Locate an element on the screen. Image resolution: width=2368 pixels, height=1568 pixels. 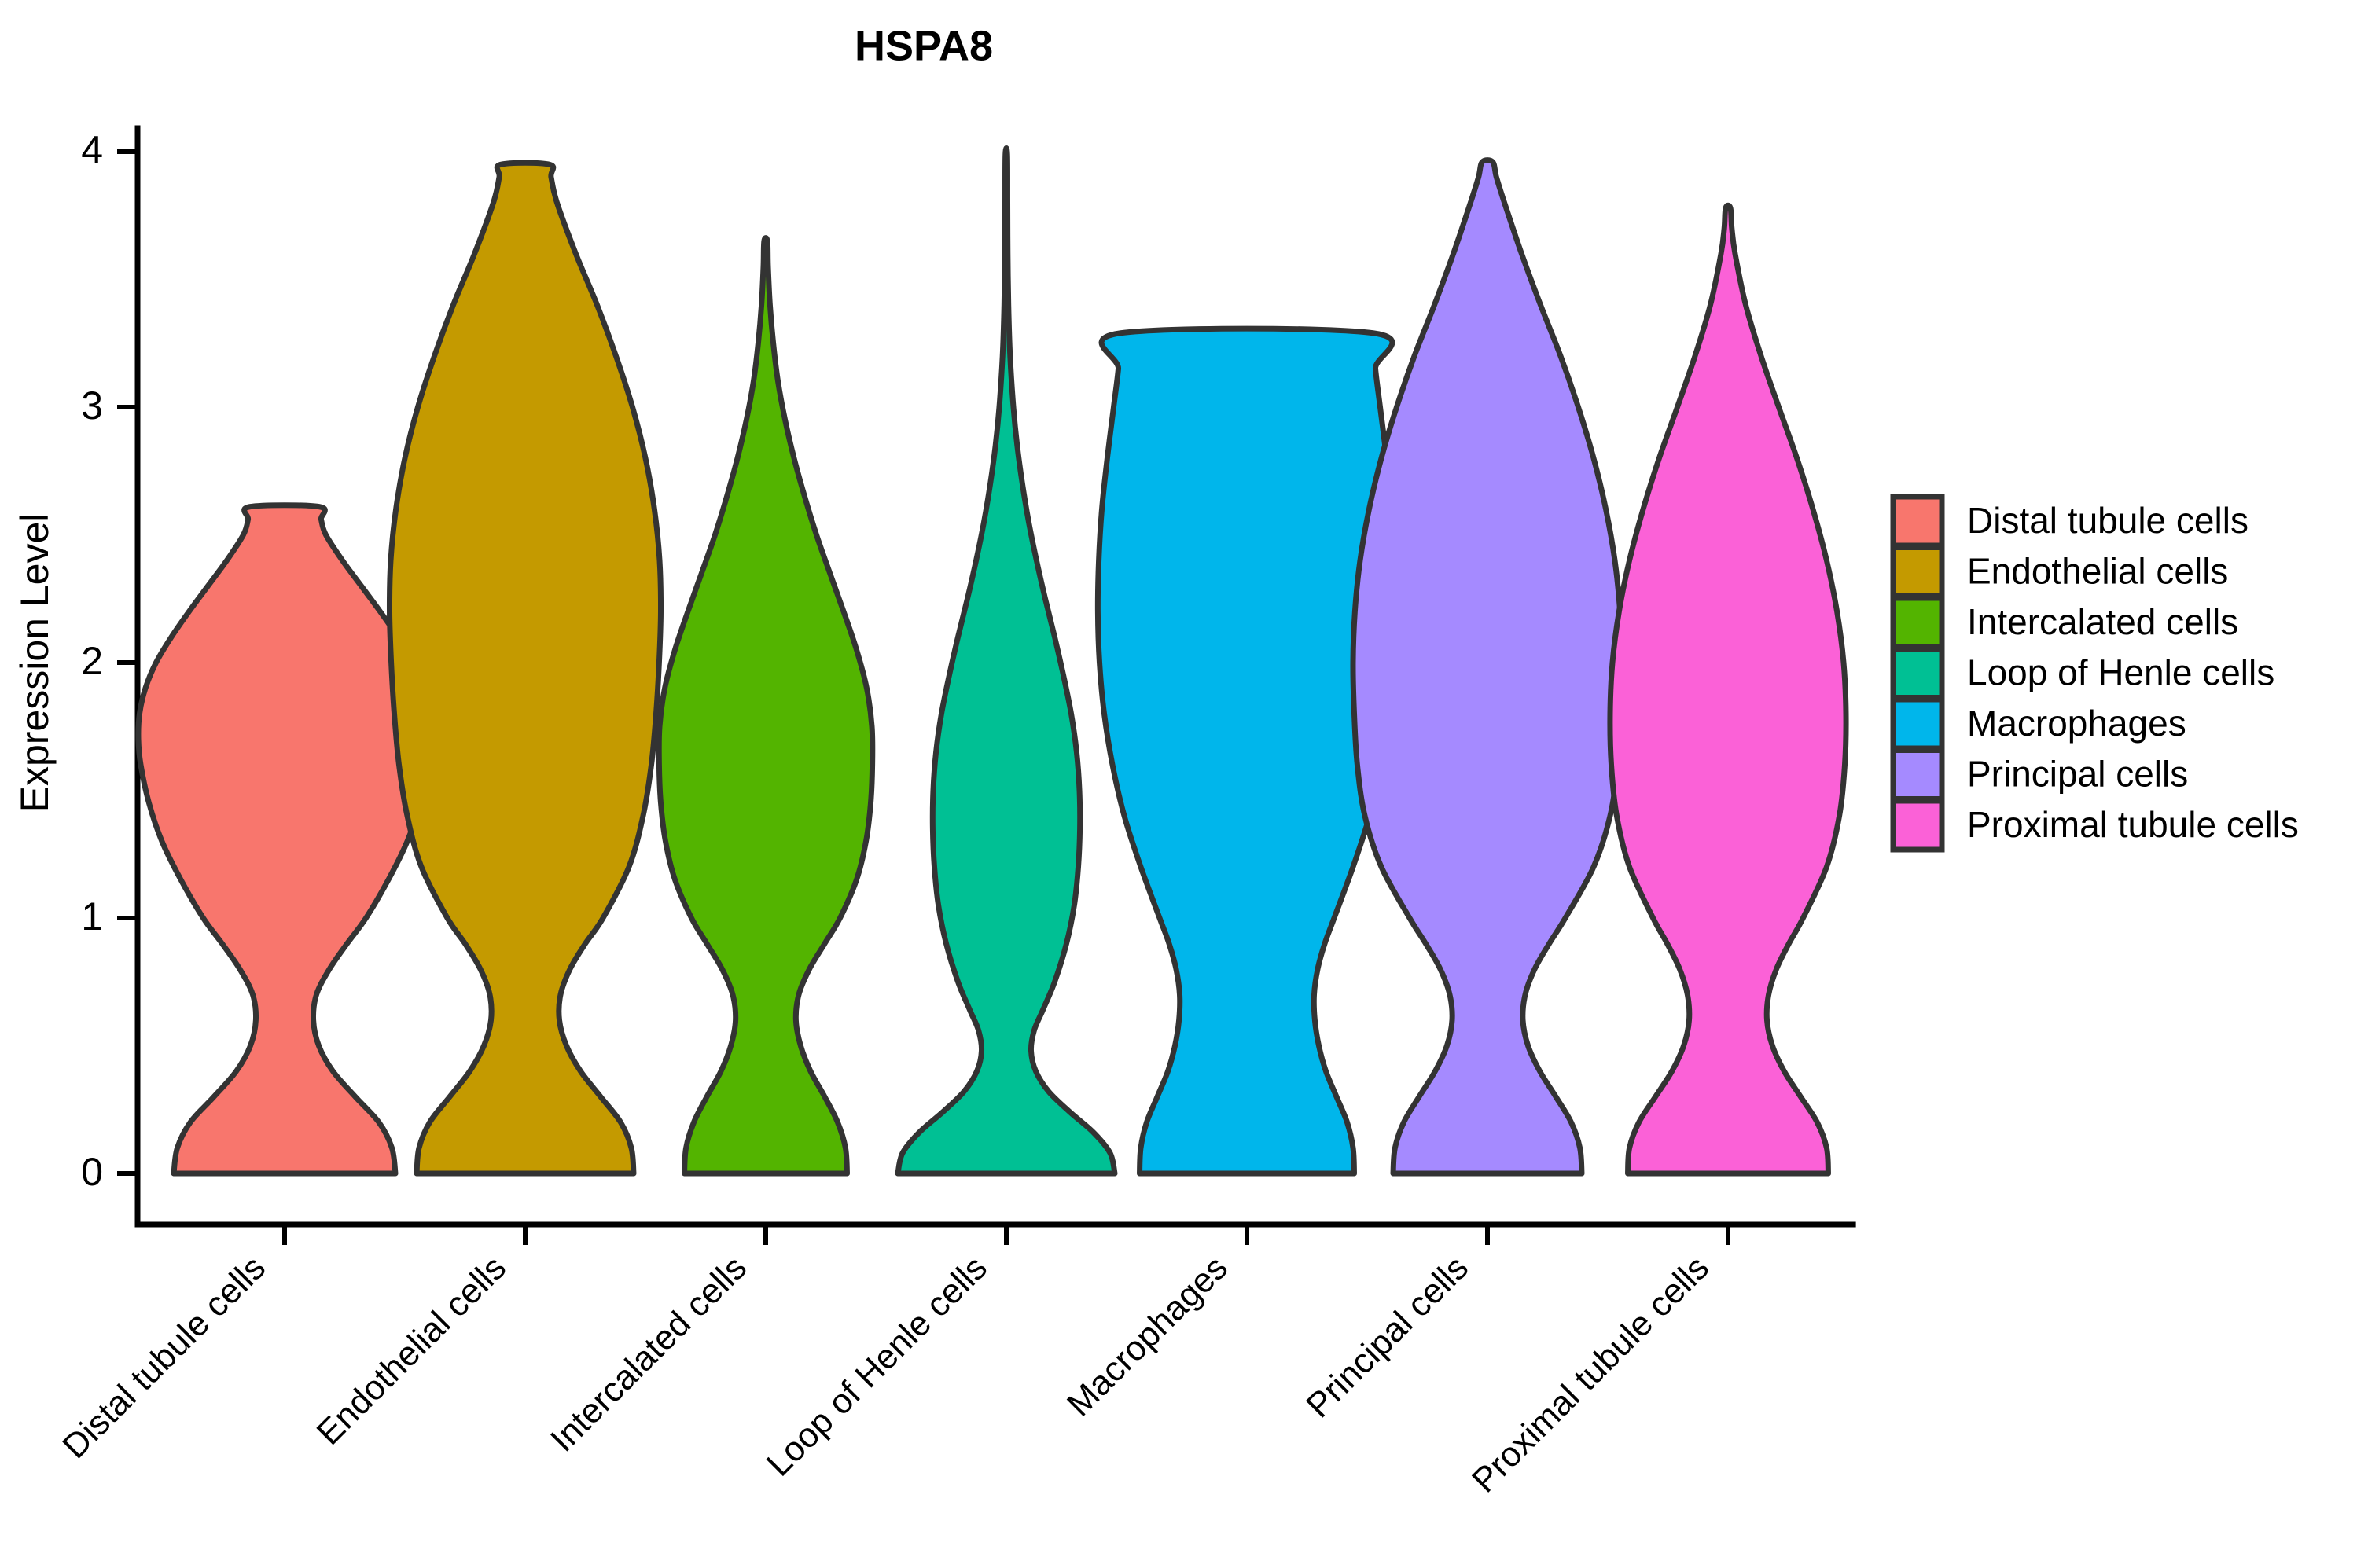
x-axis-label-2: Endothelial cells is located at coordinates (411, 1350).